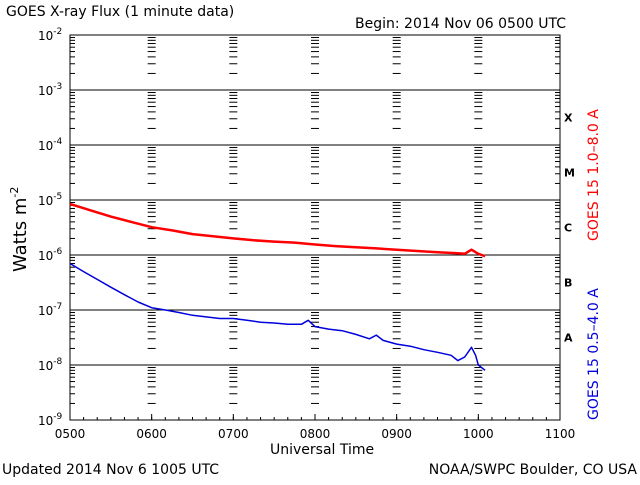  Describe the element at coordinates (50, 145) in the screenshot. I see `y-tick-label: 10⁻⁴` at that location.